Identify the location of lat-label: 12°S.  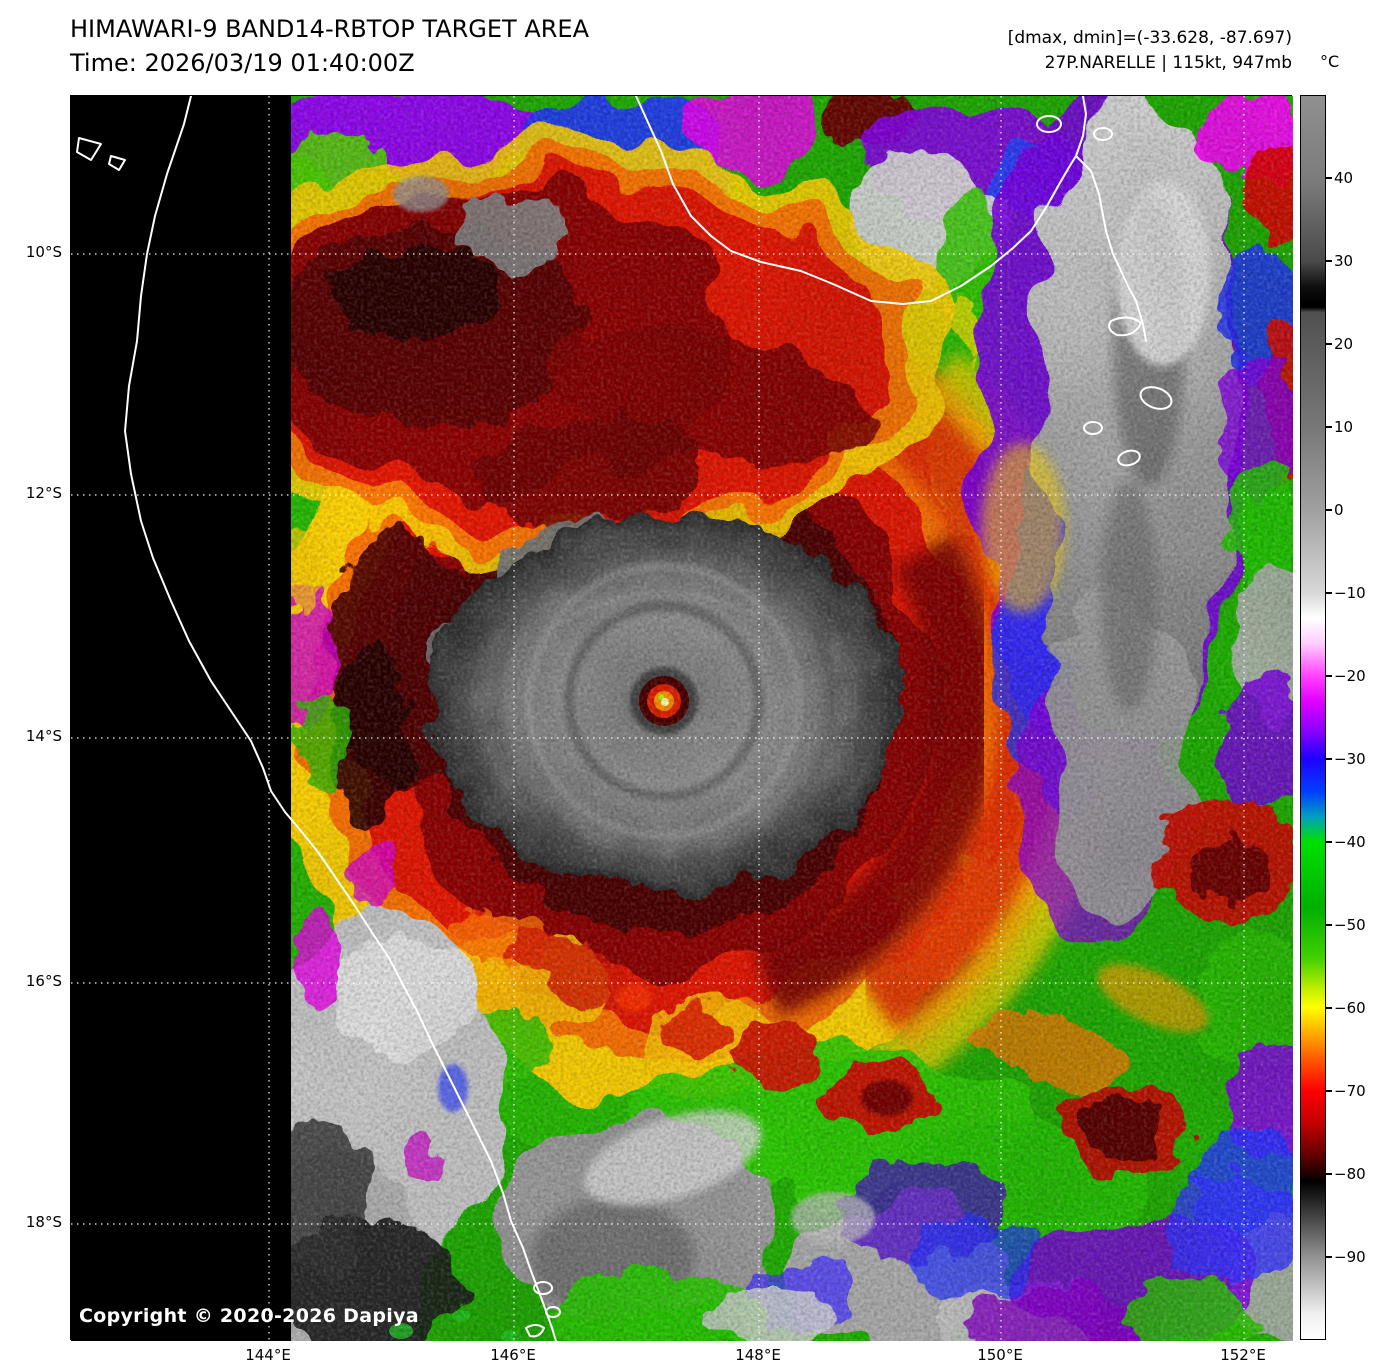
(43, 493).